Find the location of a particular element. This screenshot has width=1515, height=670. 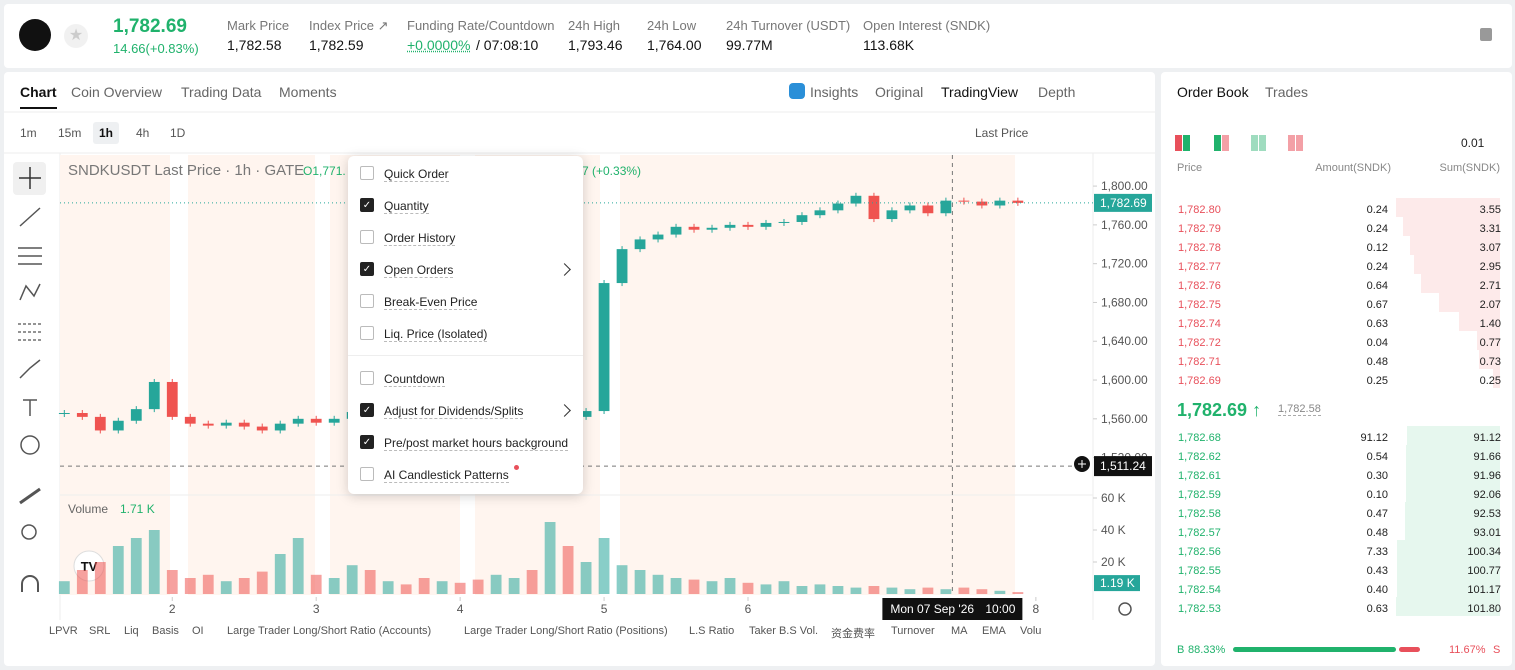

ob-price: 1,782.77 is located at coordinates (1199, 267).